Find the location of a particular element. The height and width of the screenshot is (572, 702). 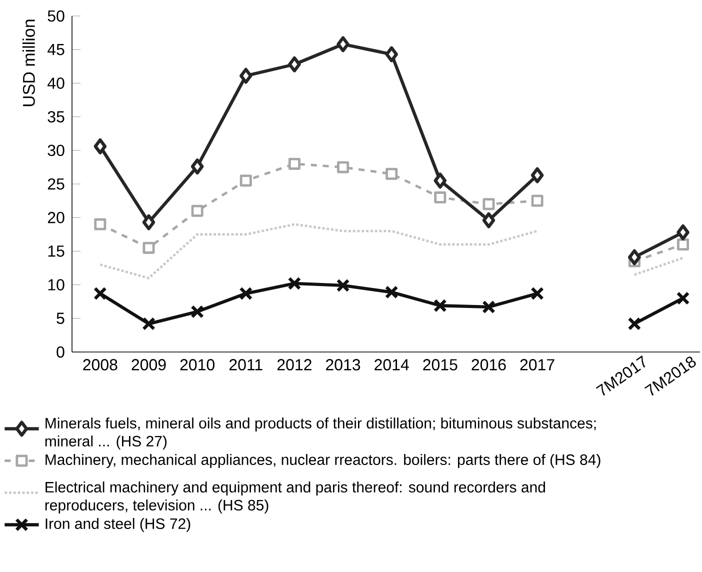

y-tick-label: 40 is located at coordinates (56, 83).